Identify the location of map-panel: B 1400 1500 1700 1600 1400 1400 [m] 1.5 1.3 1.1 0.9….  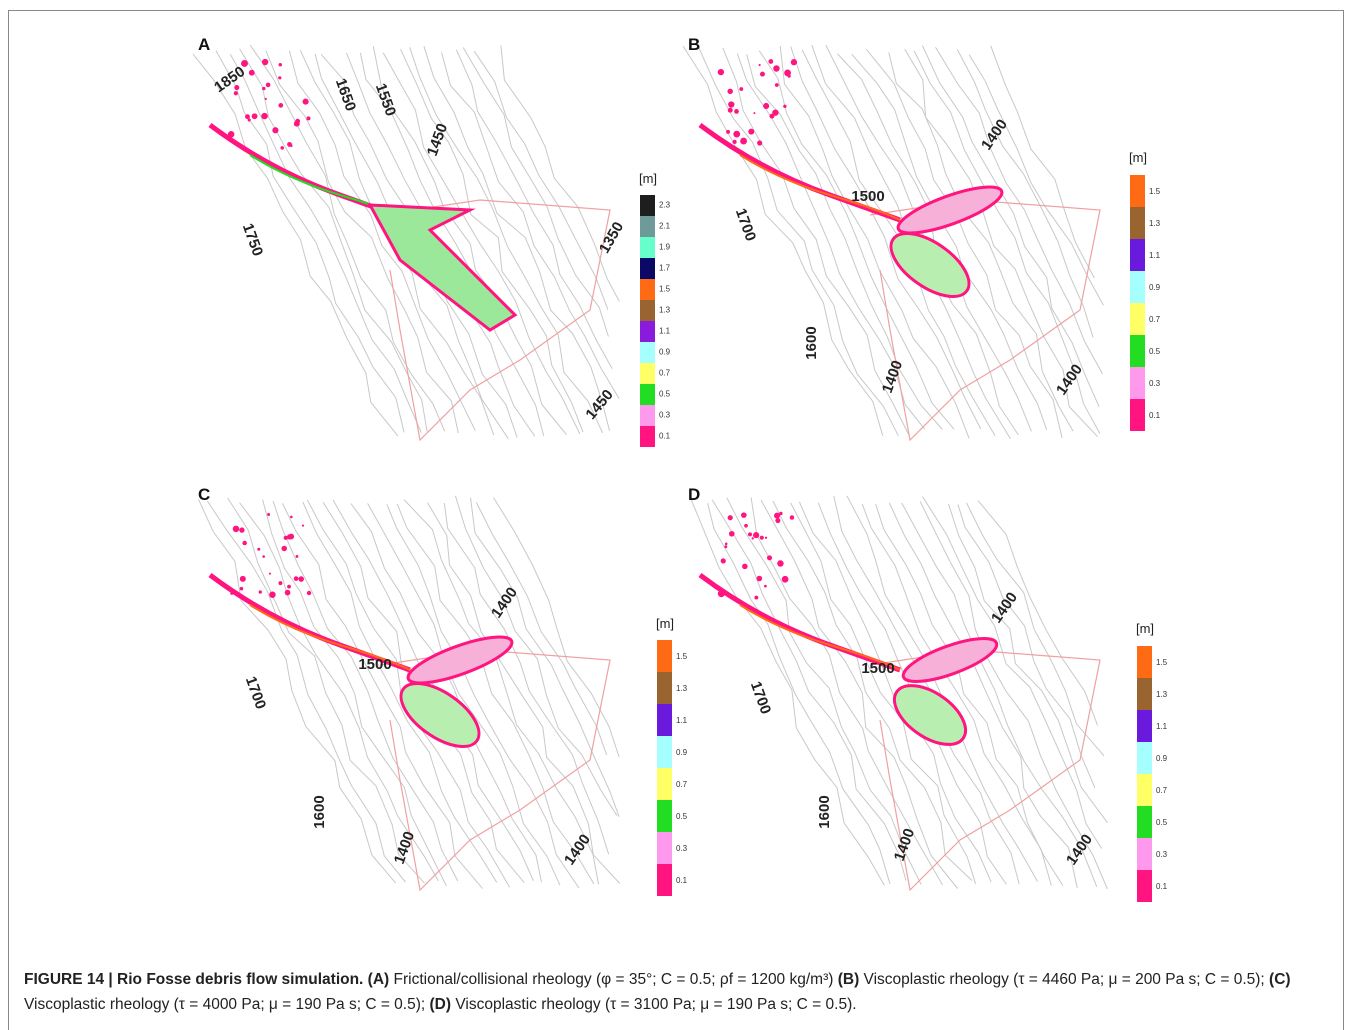
(921, 238).